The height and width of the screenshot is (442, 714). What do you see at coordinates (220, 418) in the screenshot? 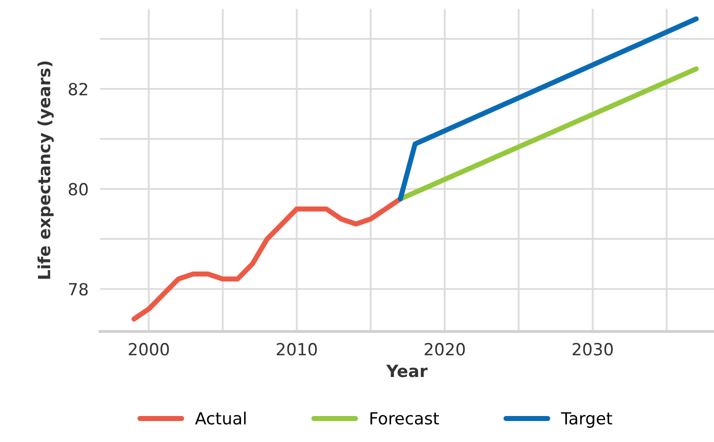
I see `legend-label: Actual` at bounding box center [220, 418].